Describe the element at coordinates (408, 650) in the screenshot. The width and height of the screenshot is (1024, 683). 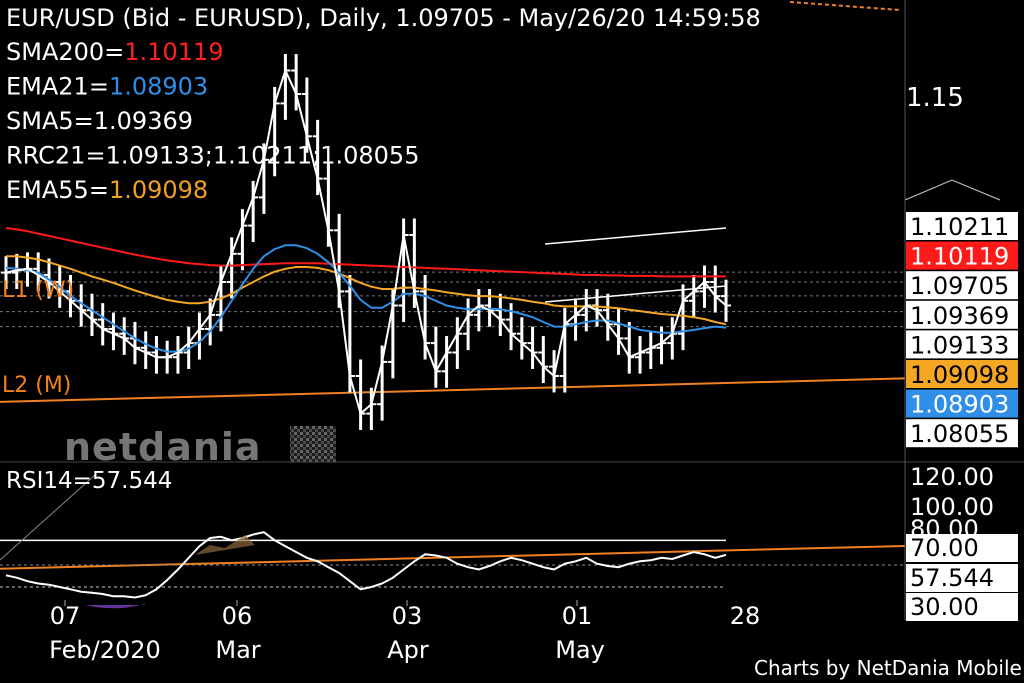
I see `x-month-label: Apr` at that location.